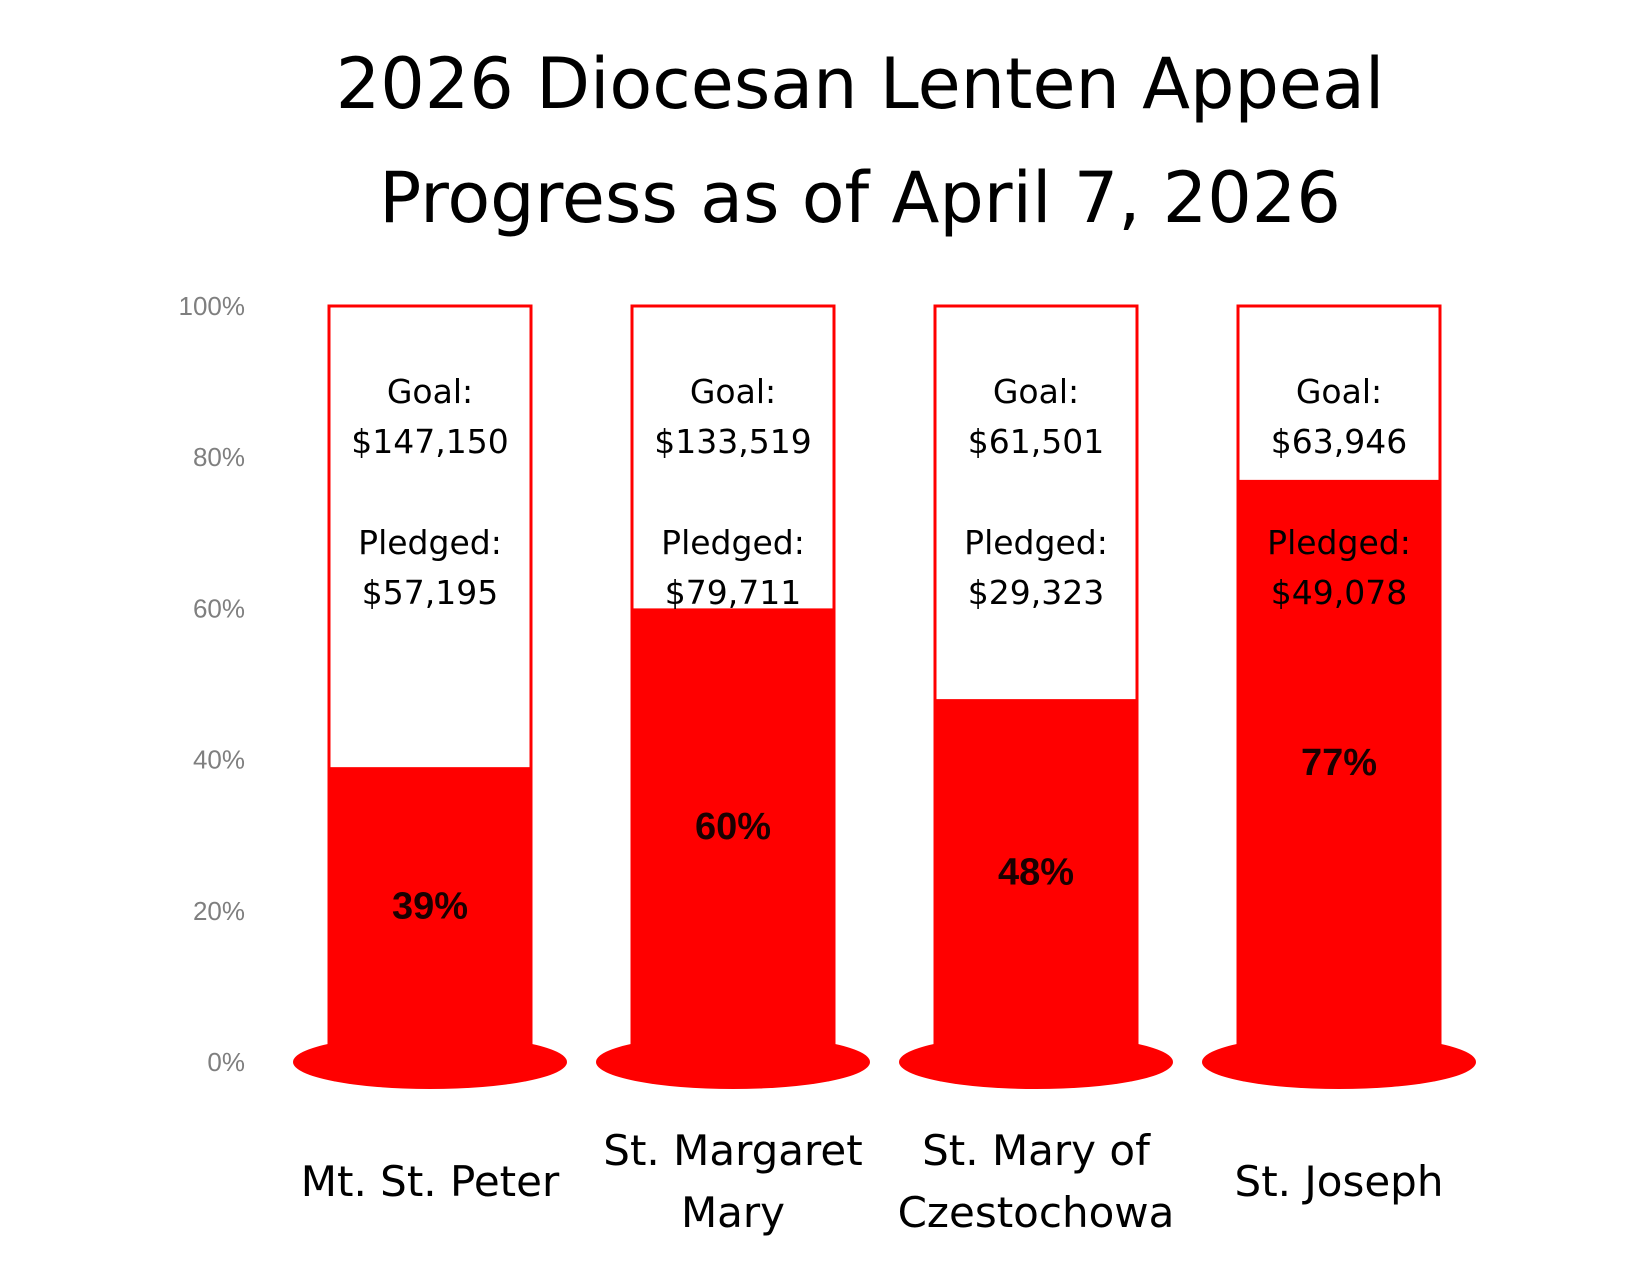 The width and height of the screenshot is (1650, 1275). Describe the element at coordinates (212, 306) in the screenshot. I see `y-tick-label: 100%` at that location.